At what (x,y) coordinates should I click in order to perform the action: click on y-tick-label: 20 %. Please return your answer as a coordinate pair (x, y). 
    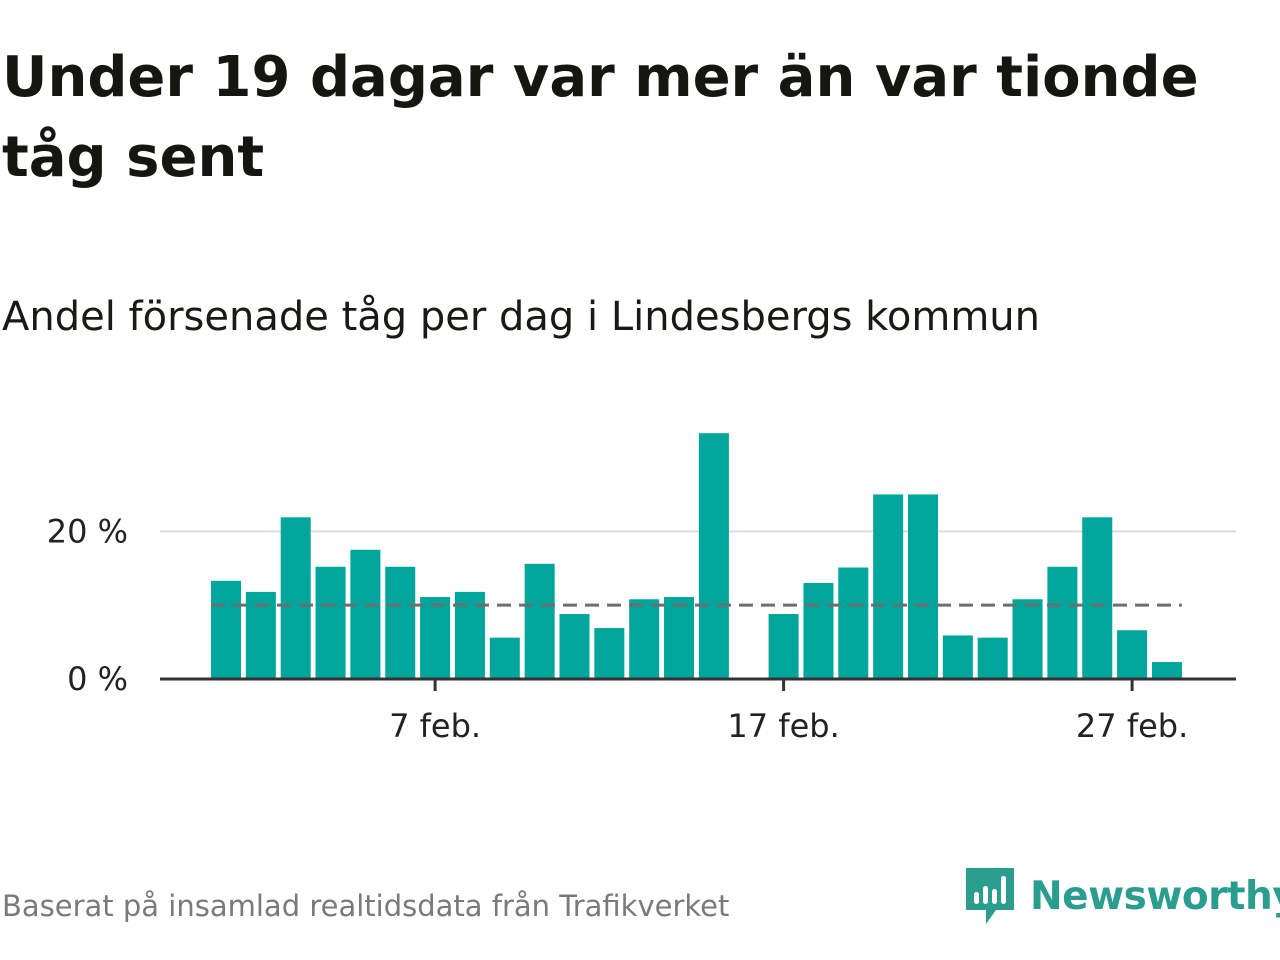
    Looking at the image, I should click on (87, 531).